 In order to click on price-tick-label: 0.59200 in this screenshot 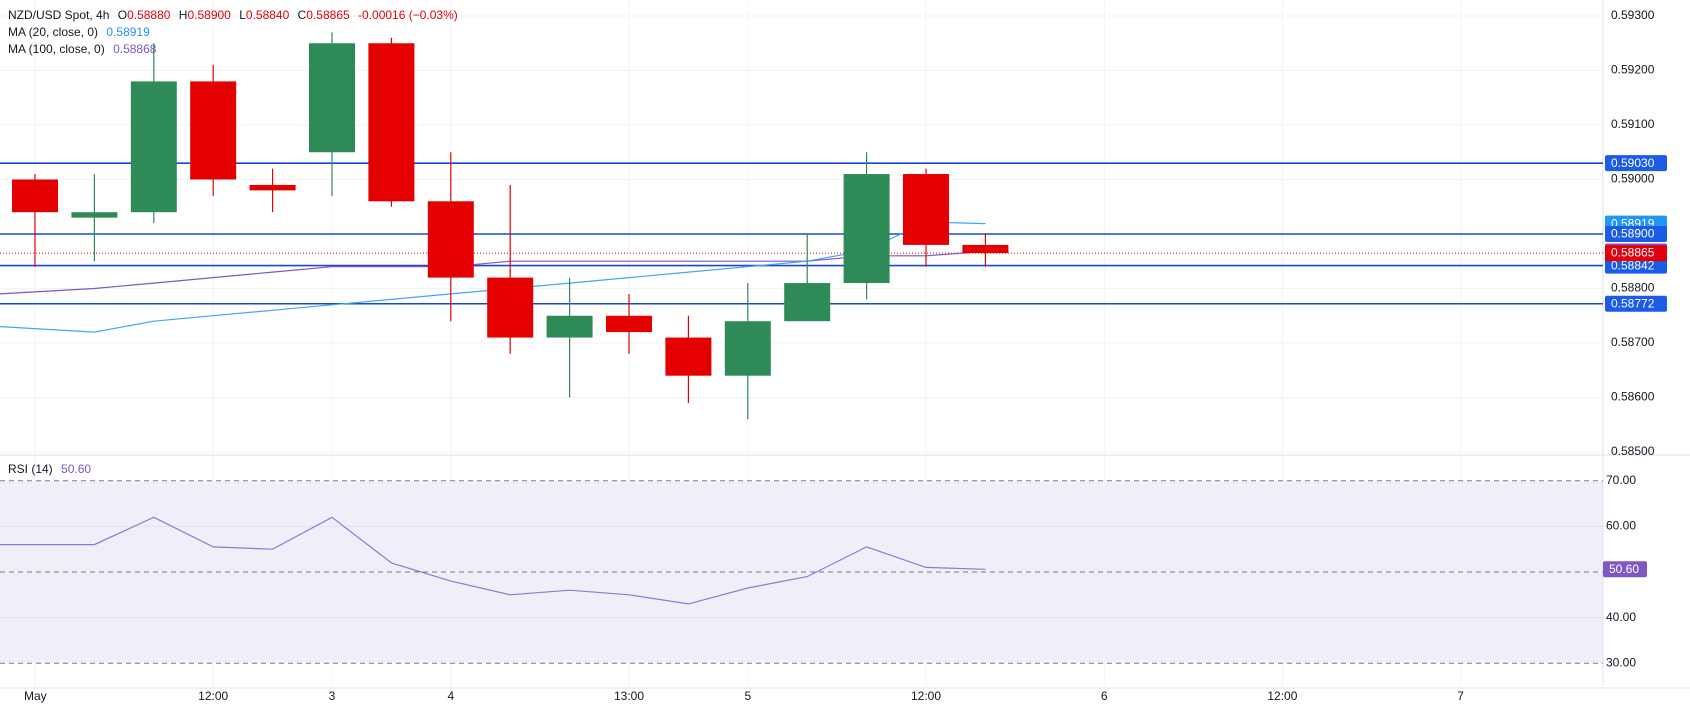, I will do `click(1633, 70)`.